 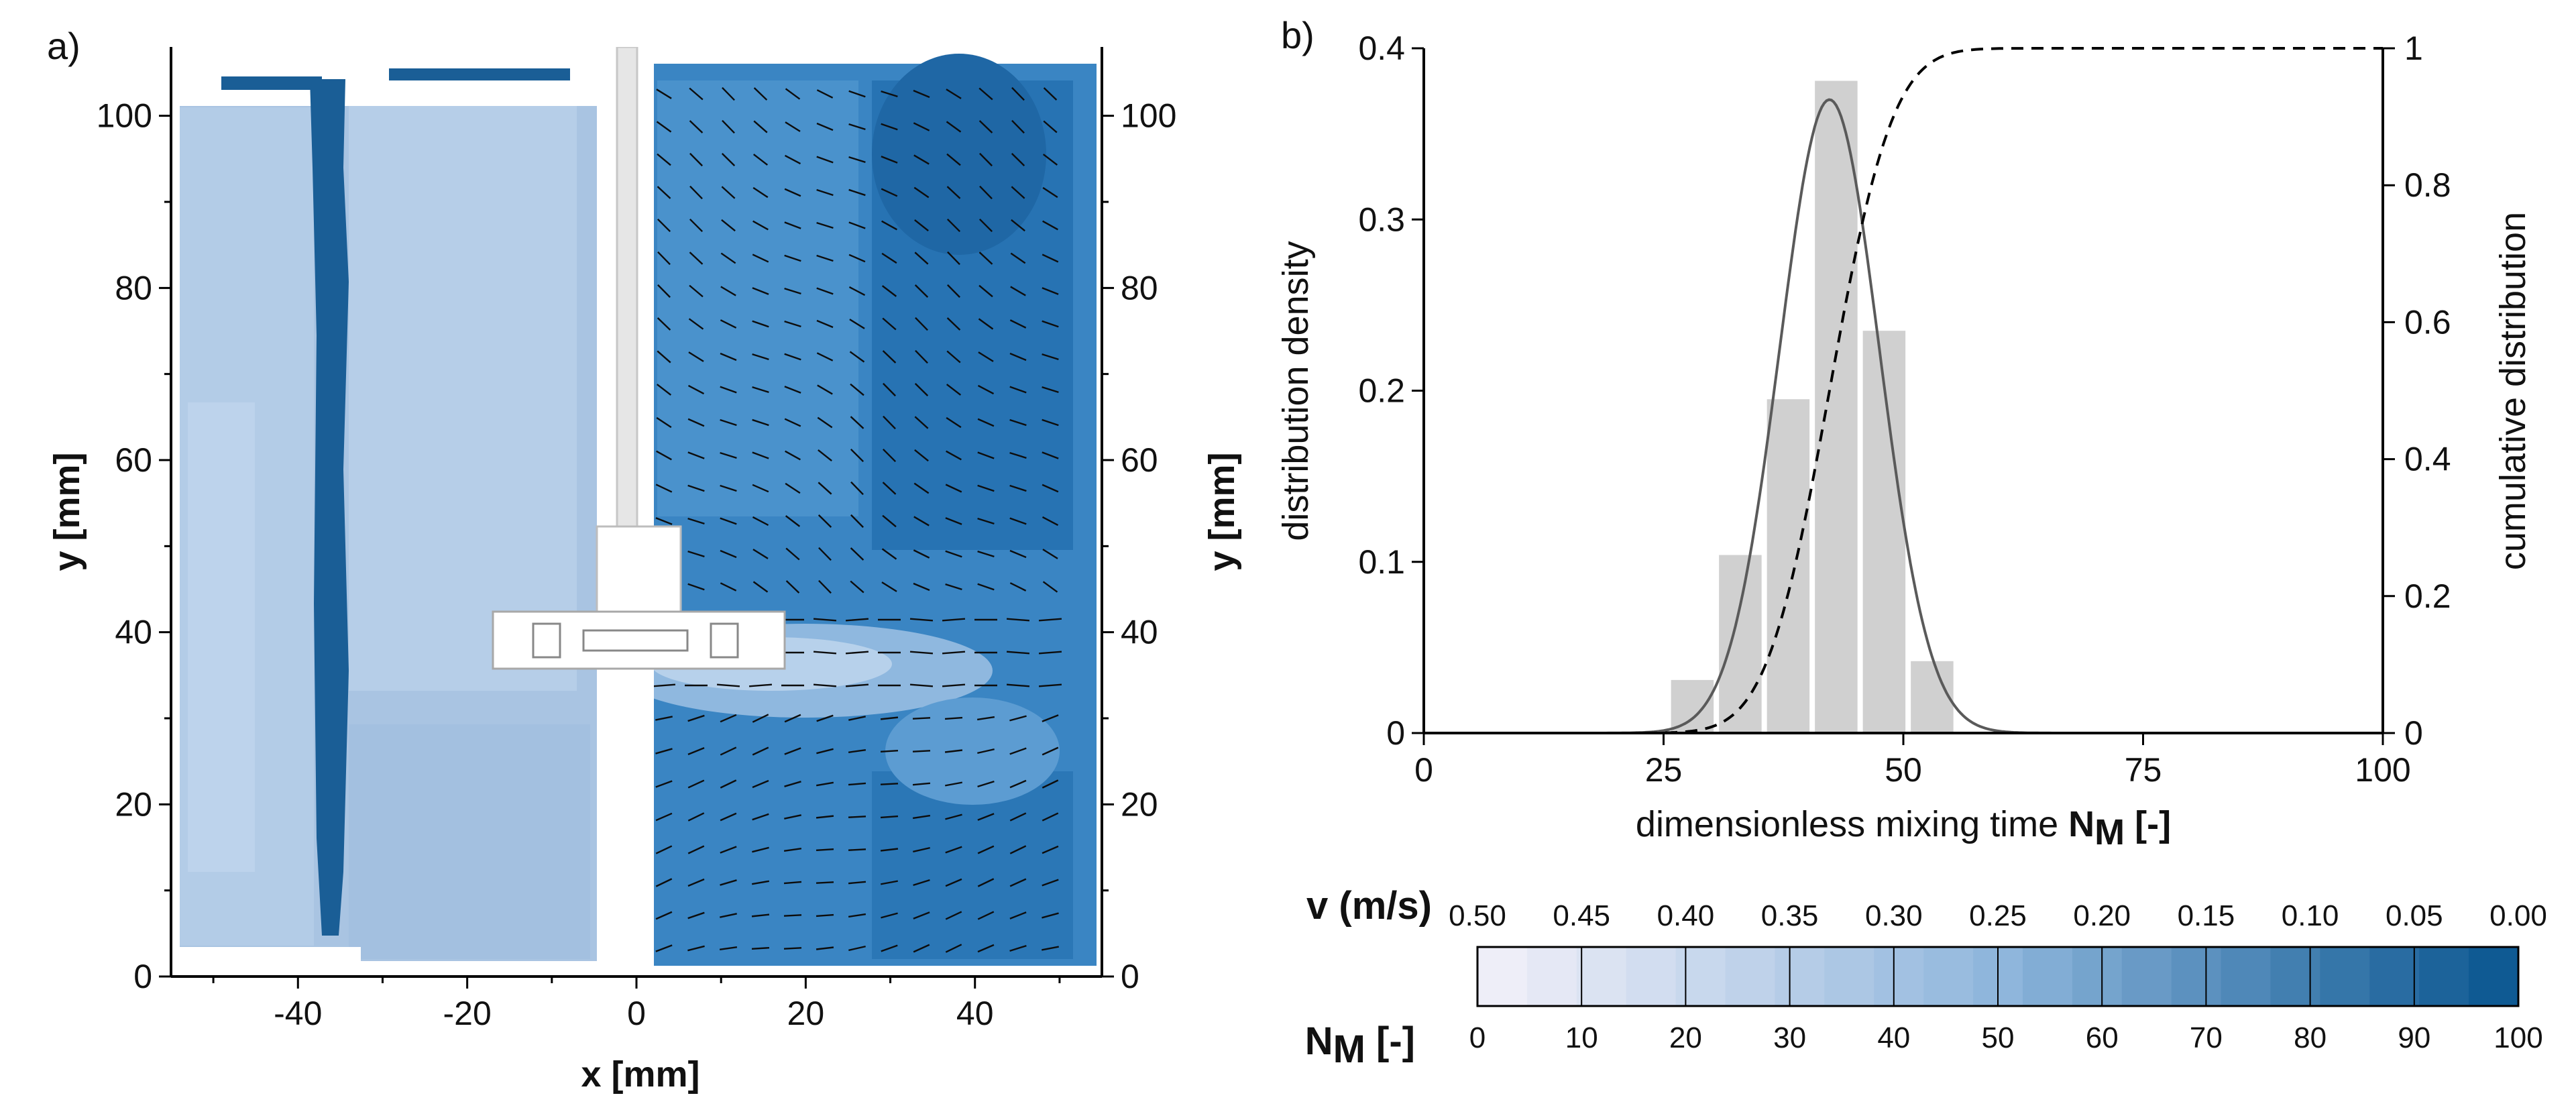 I want to click on panel-a-y-tick-label-right: 40, so click(x=1139, y=632).